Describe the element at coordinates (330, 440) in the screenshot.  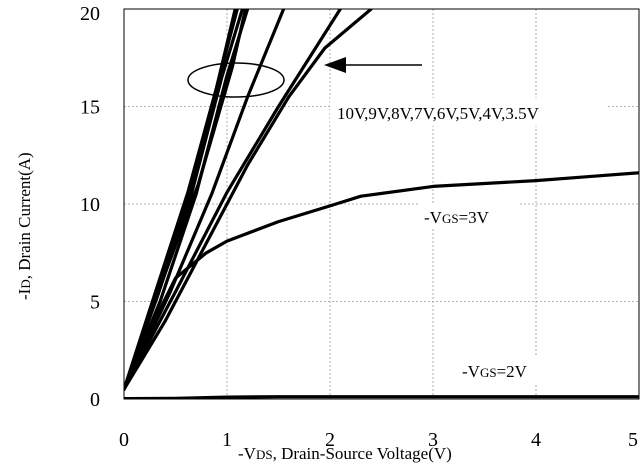
I see `x-tick-label: 2` at that location.